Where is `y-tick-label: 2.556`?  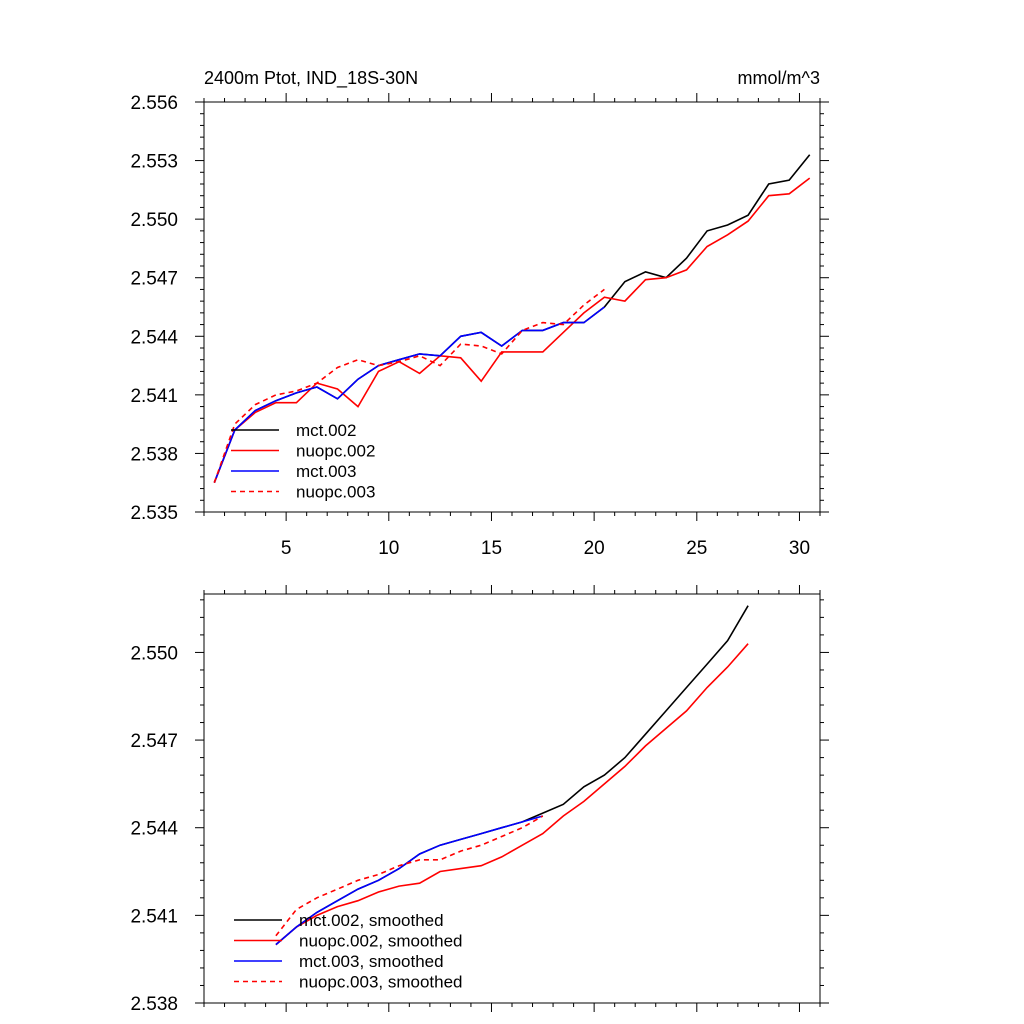 y-tick-label: 2.556 is located at coordinates (154, 103).